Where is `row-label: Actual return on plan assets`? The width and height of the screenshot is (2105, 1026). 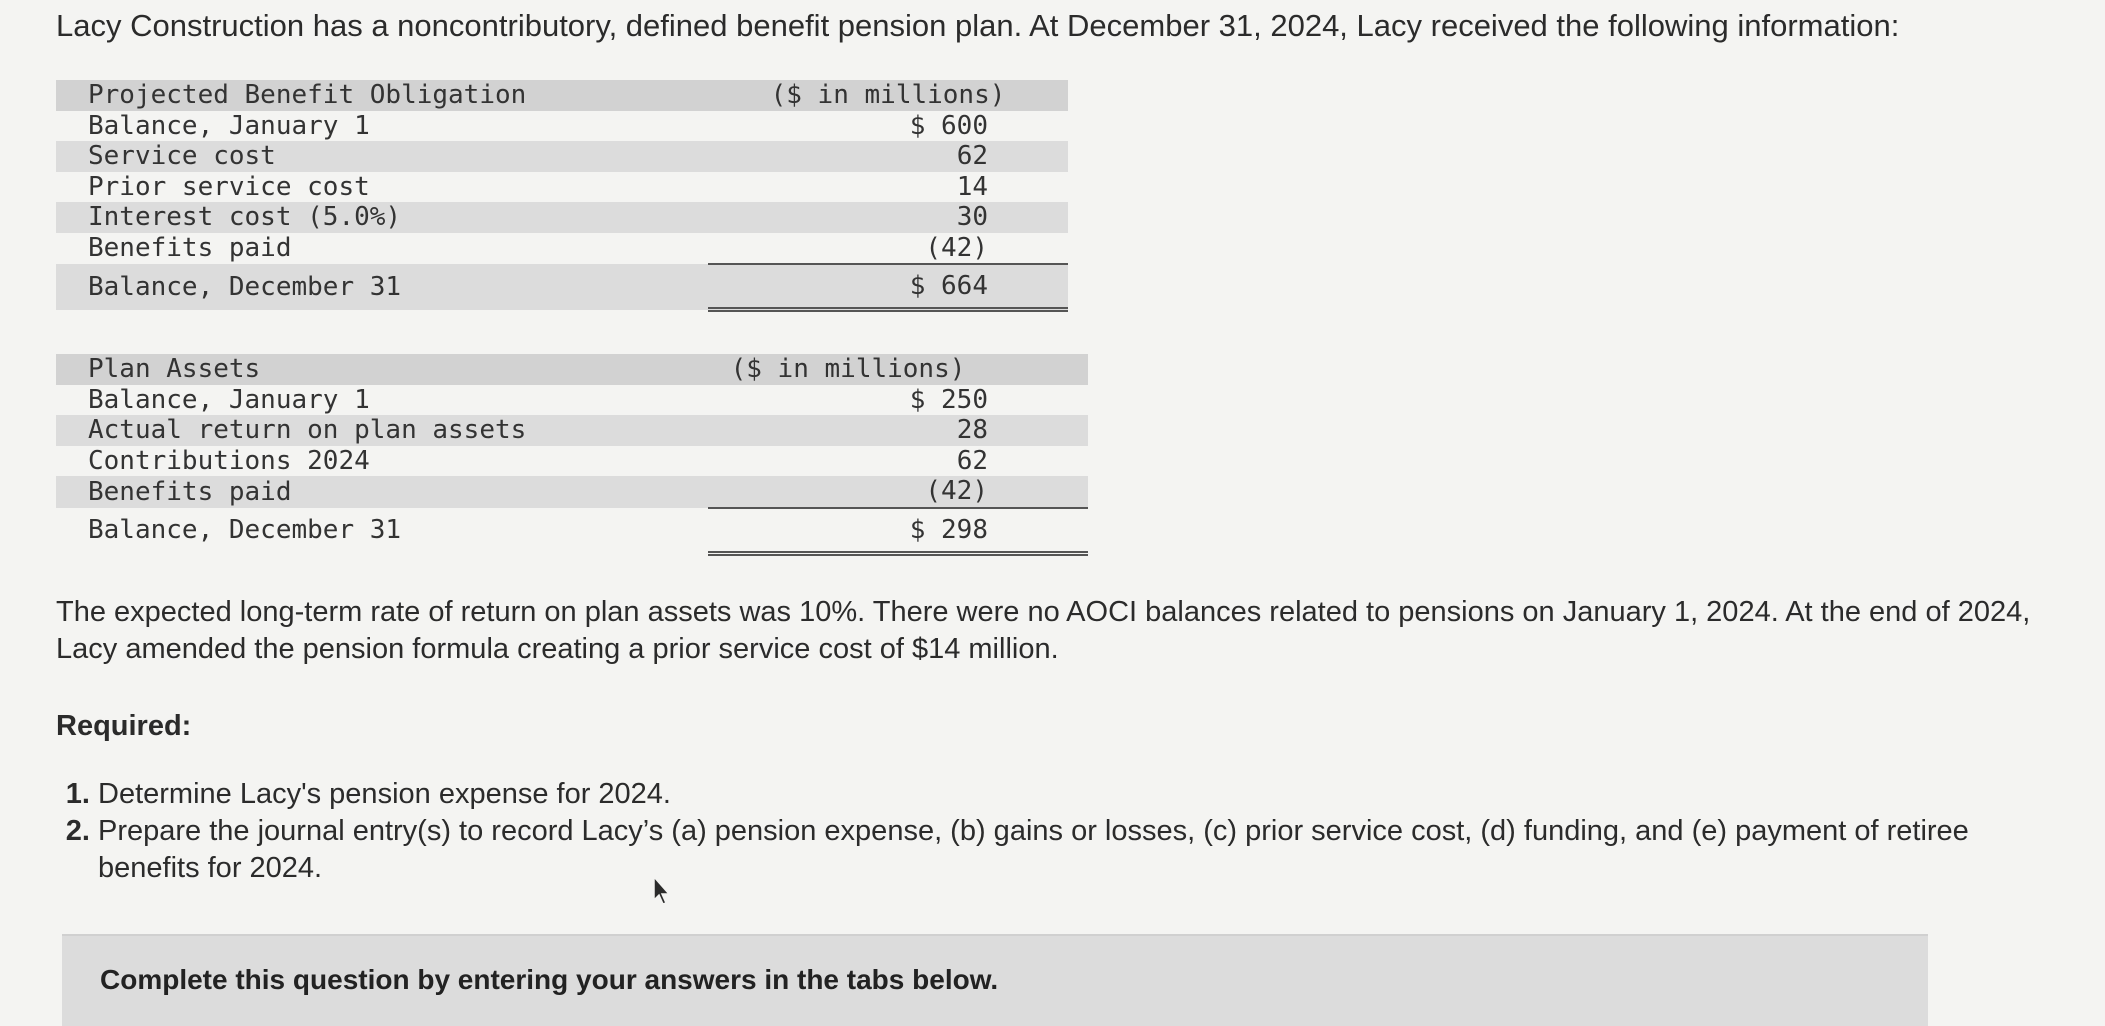 row-label: Actual return on plan assets is located at coordinates (382, 430).